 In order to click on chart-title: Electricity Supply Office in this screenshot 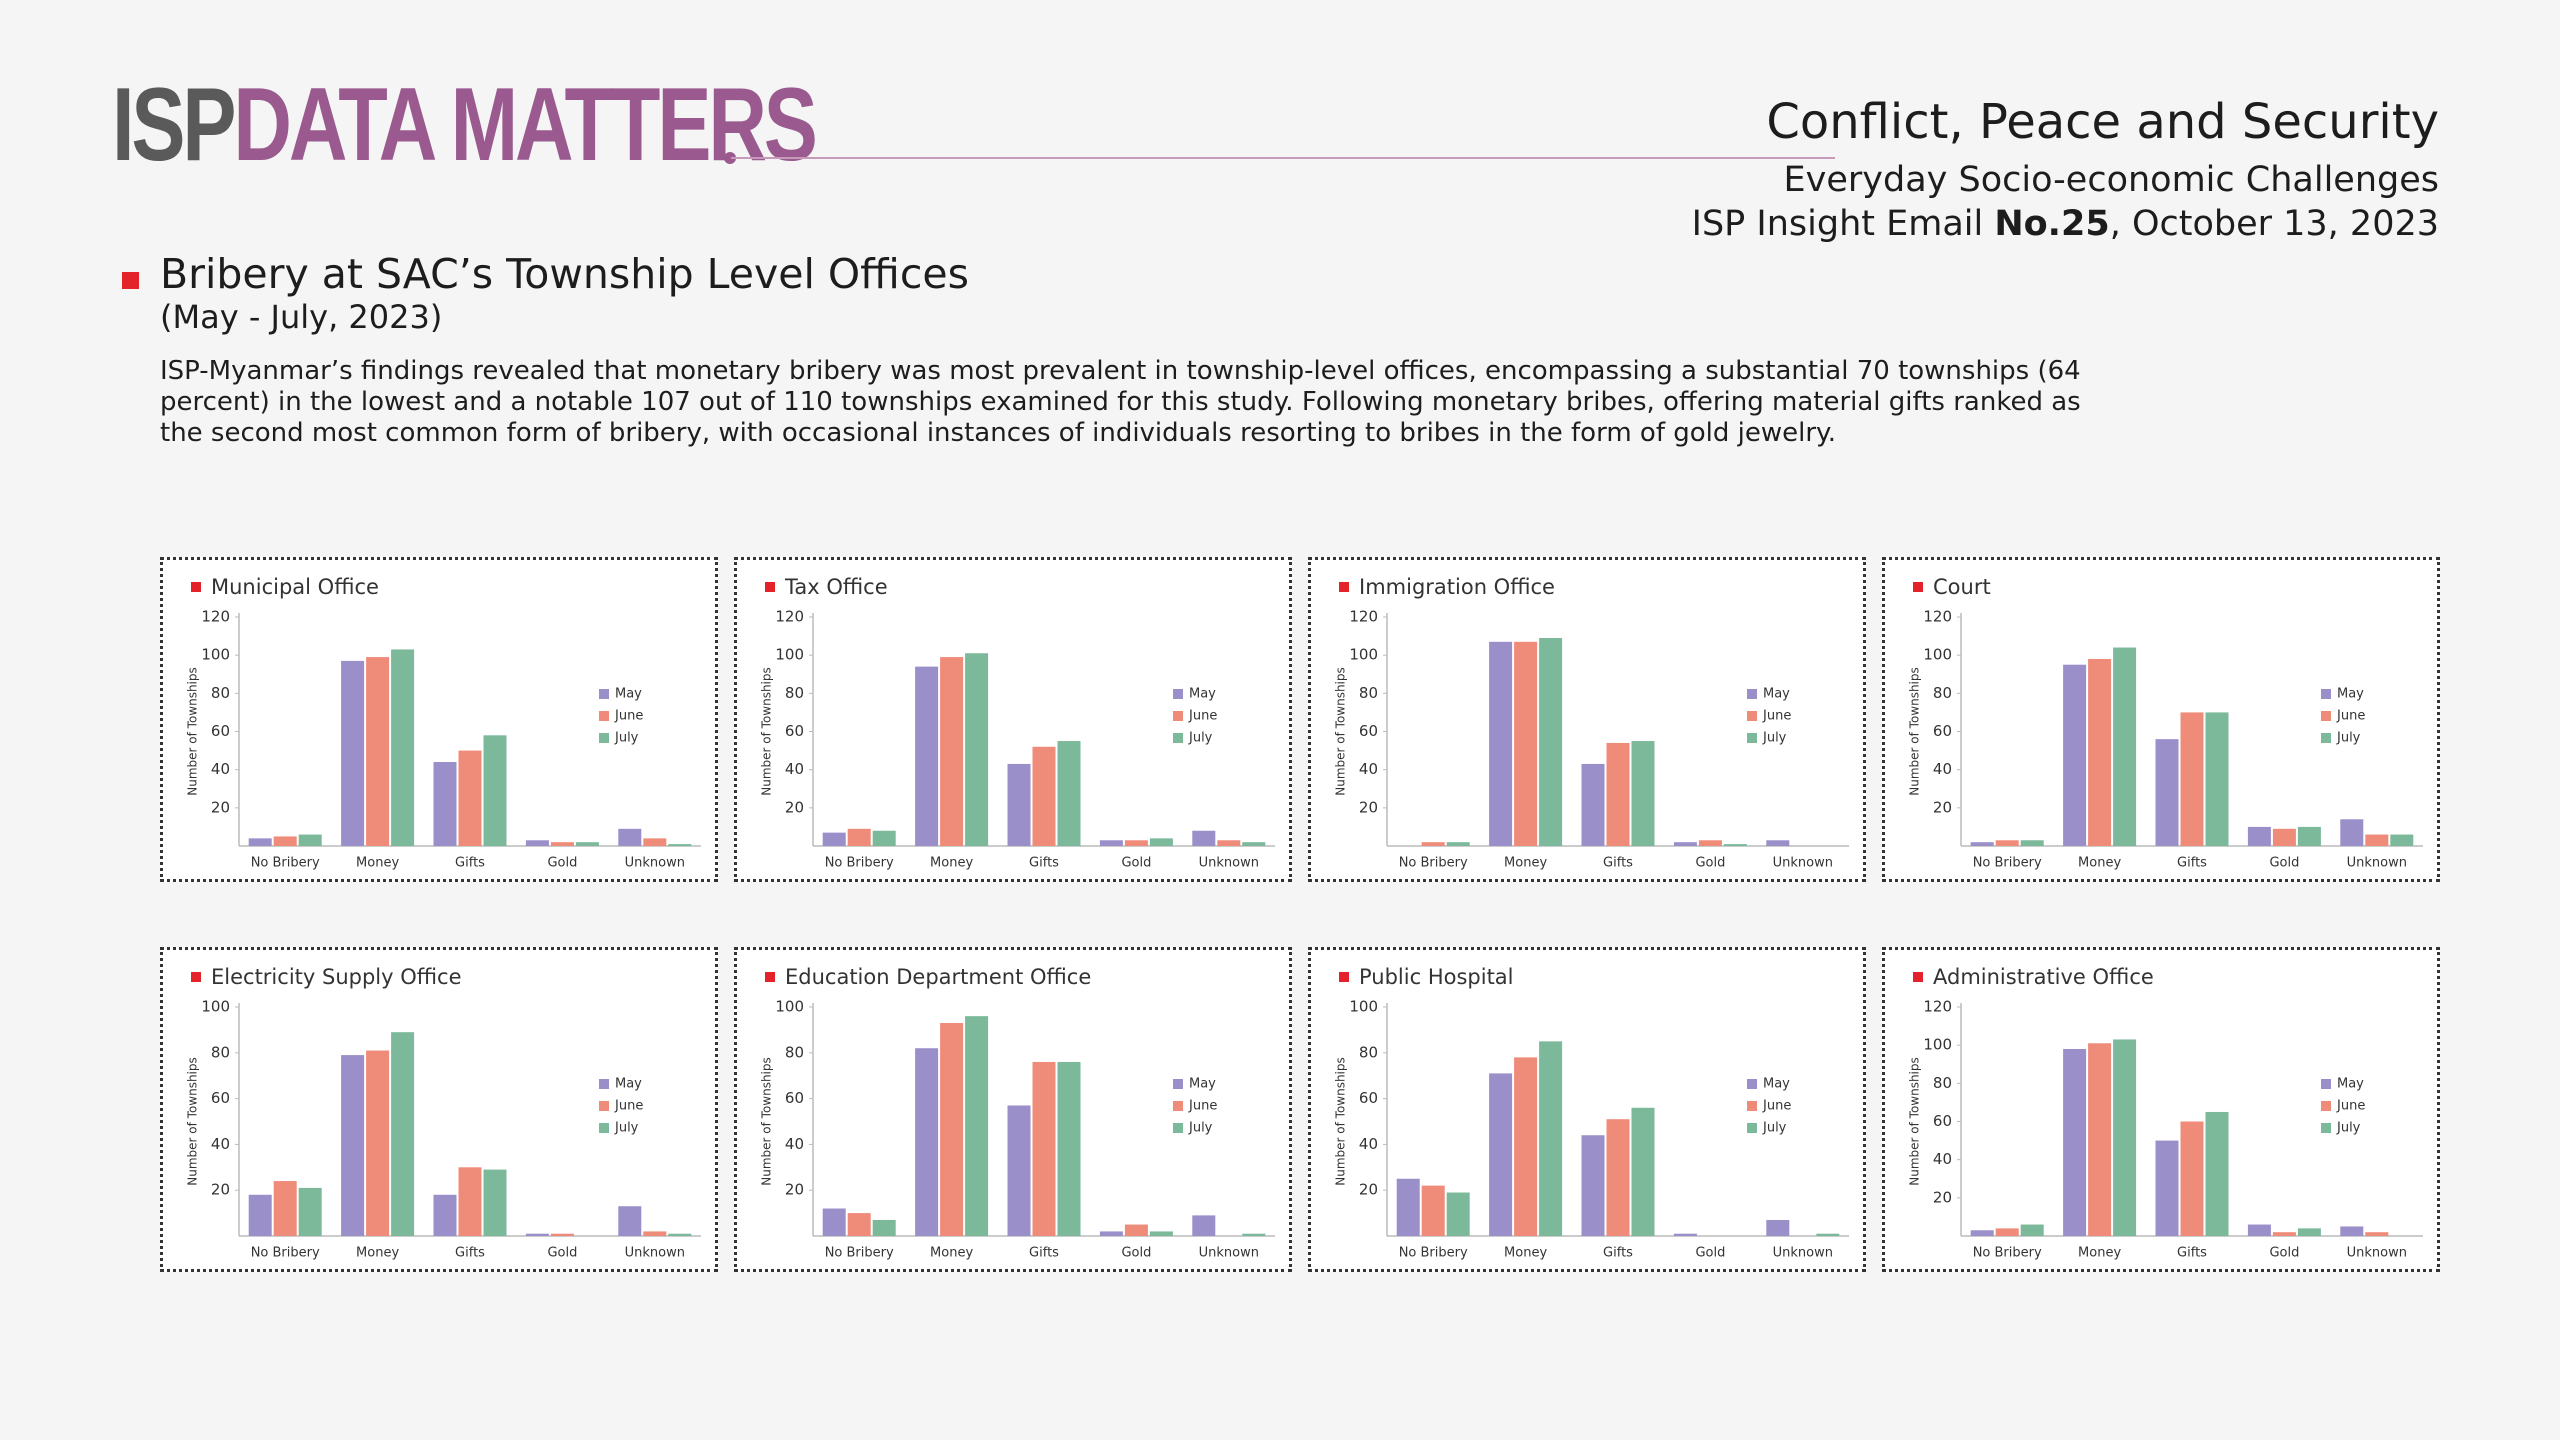, I will do `click(336, 977)`.